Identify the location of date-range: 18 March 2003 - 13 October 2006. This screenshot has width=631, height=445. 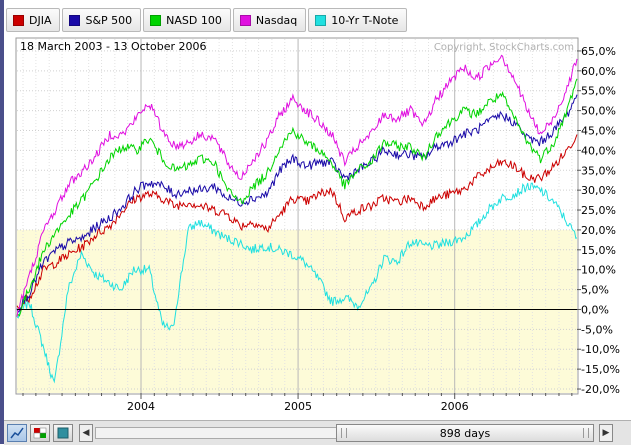
(113, 46).